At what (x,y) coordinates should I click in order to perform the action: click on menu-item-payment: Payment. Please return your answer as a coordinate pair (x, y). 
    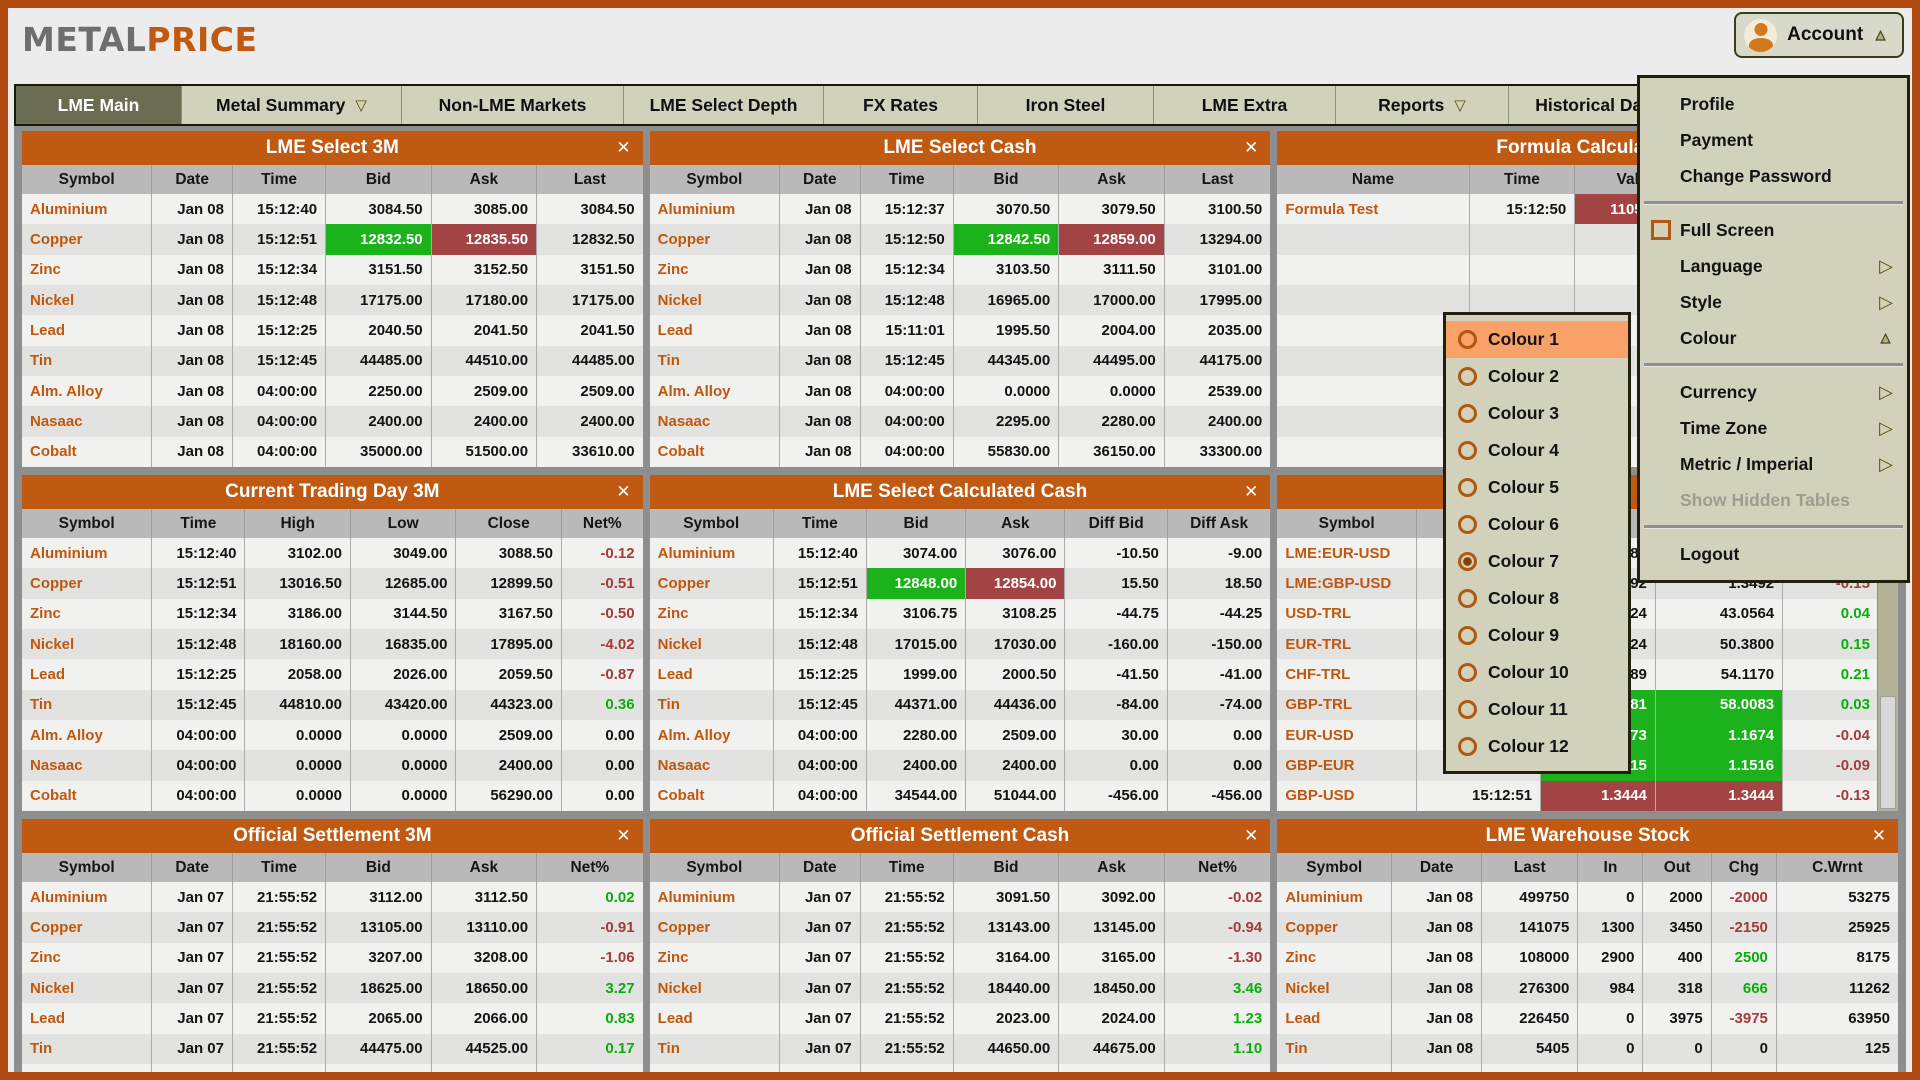
    Looking at the image, I should click on (1773, 140).